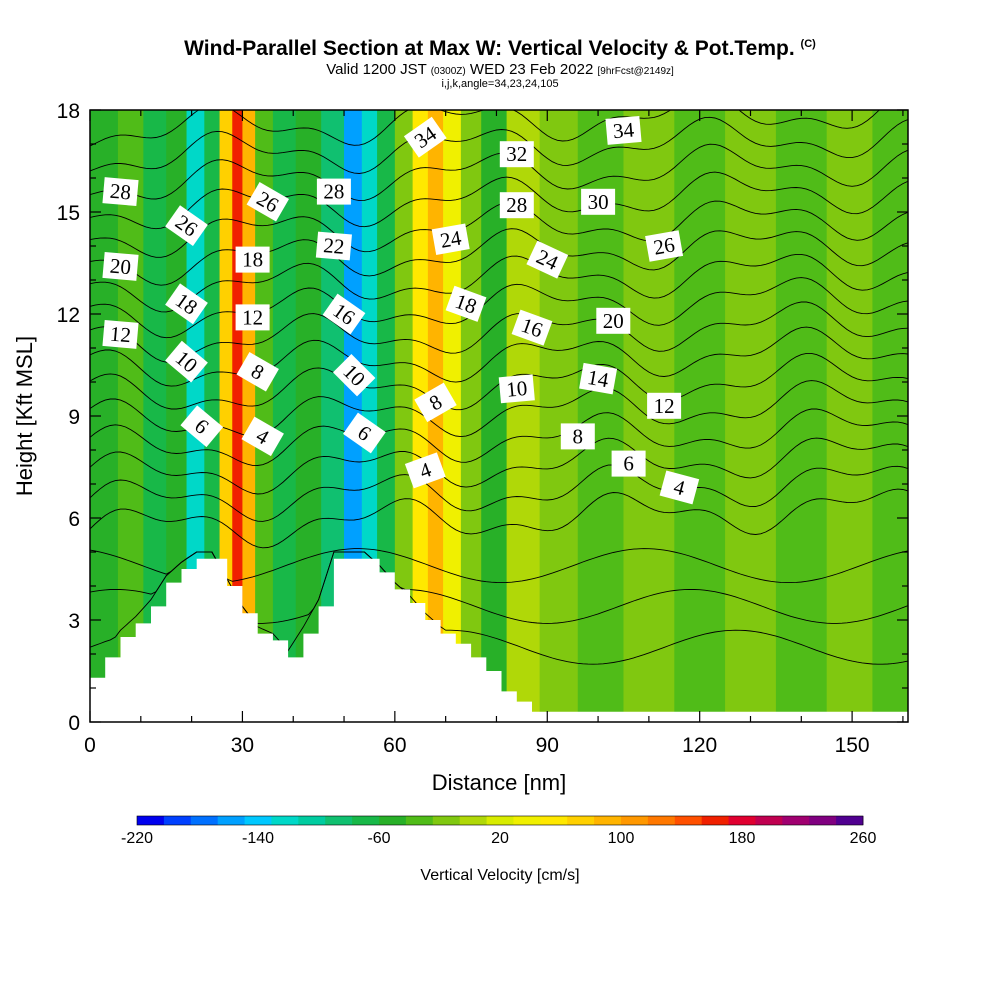  I want to click on contour-label-34: 34, so click(623, 130).